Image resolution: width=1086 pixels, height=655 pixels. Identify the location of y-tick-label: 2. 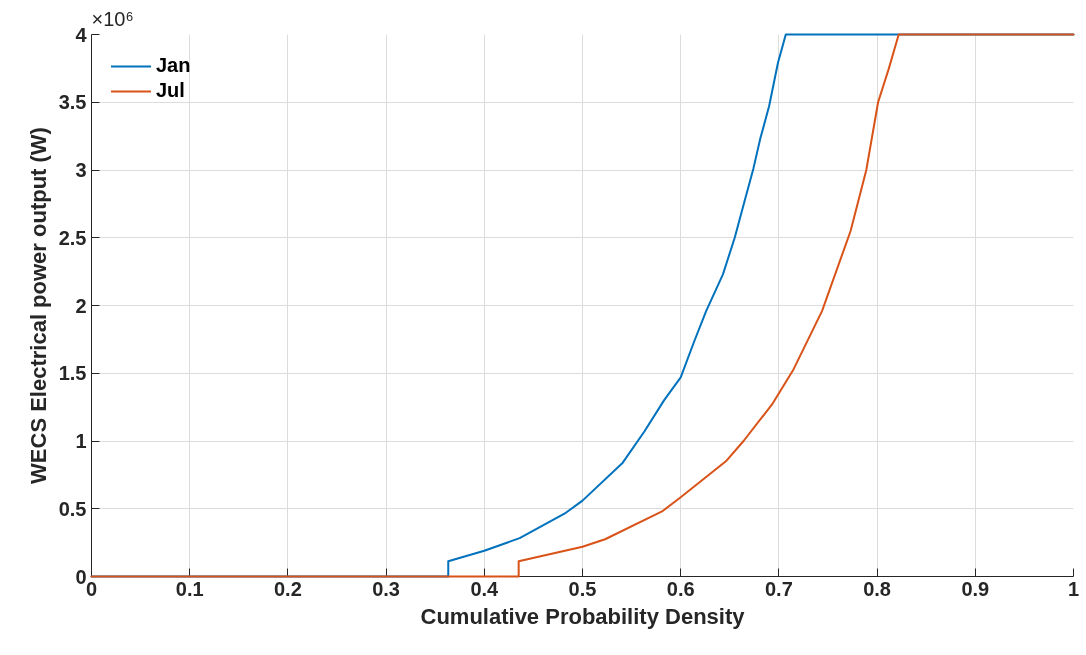
(81, 305).